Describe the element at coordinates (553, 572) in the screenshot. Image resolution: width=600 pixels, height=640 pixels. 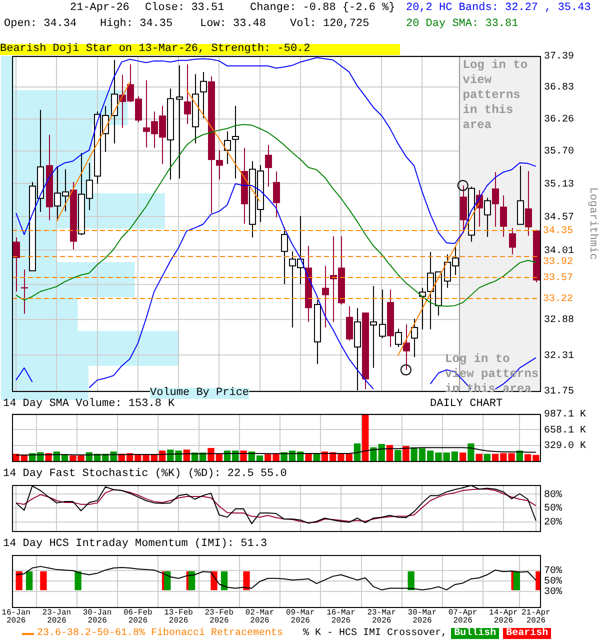
I see `y-tick-label: 70%` at that location.